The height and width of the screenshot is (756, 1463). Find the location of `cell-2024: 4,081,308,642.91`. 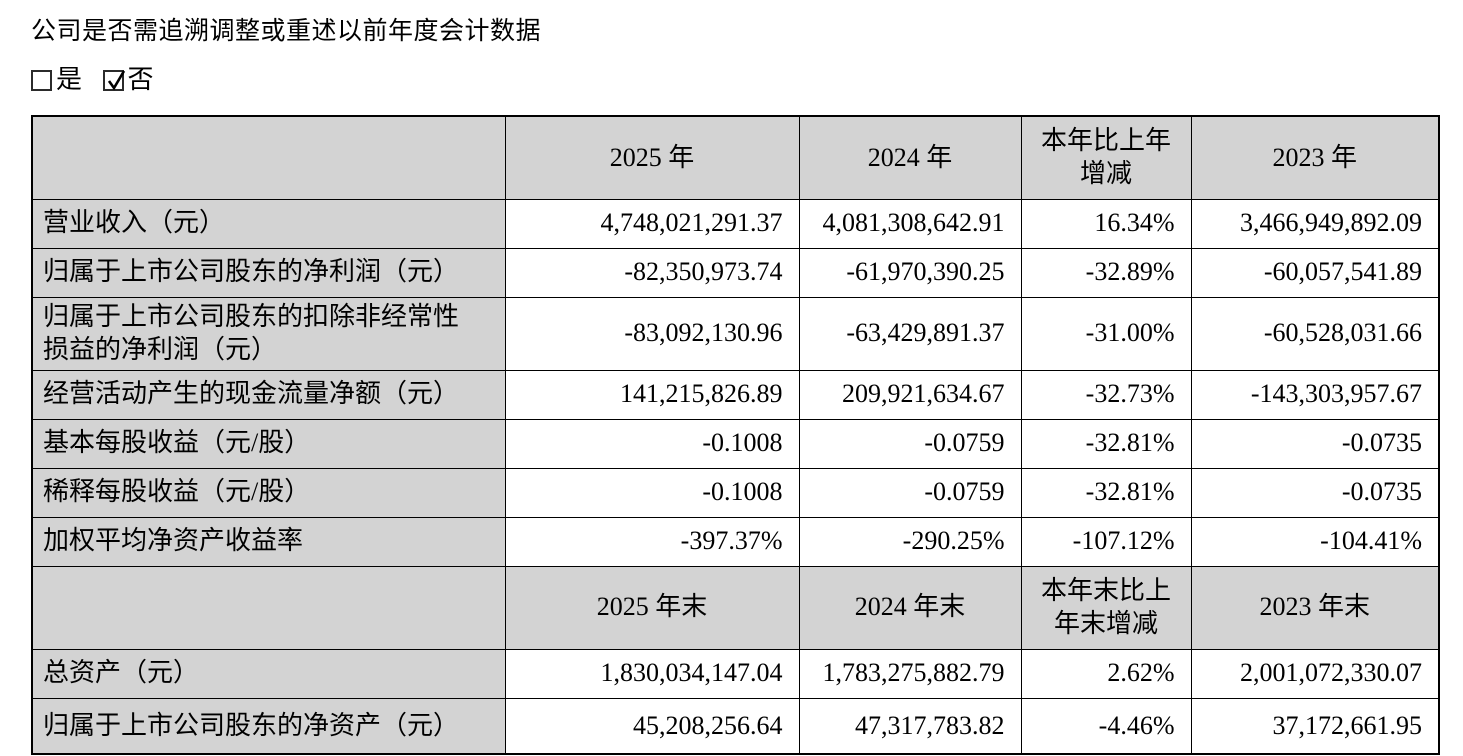

cell-2024: 4,081,308,642.91 is located at coordinates (910, 223).